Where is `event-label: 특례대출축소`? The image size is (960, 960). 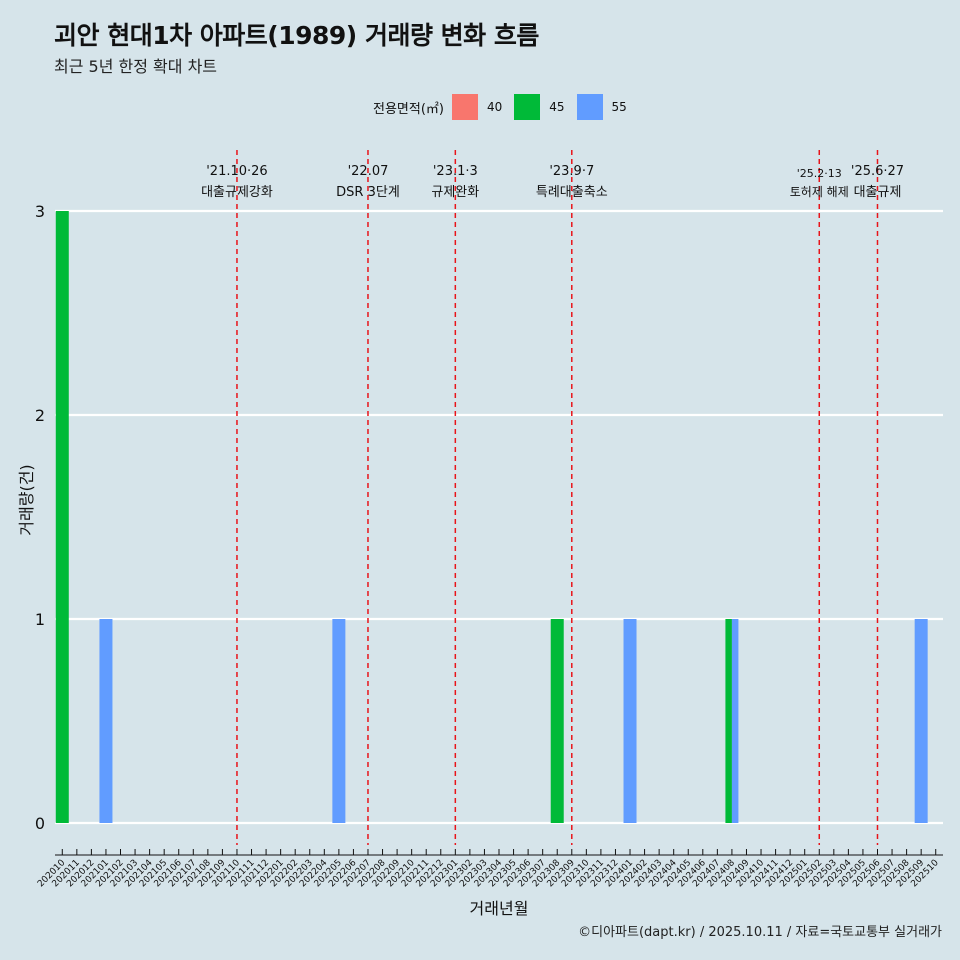
event-label: 특례대출축소 is located at coordinates (572, 192).